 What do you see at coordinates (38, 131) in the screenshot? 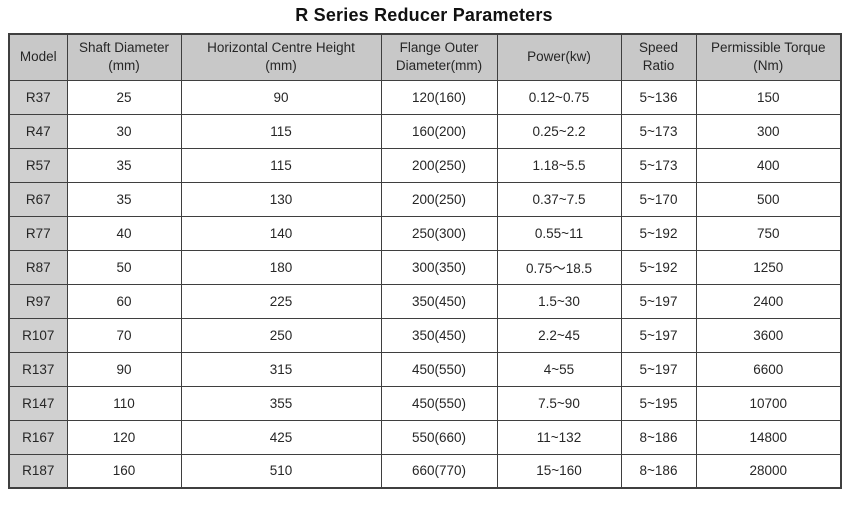
I see `cell-model: R47` at bounding box center [38, 131].